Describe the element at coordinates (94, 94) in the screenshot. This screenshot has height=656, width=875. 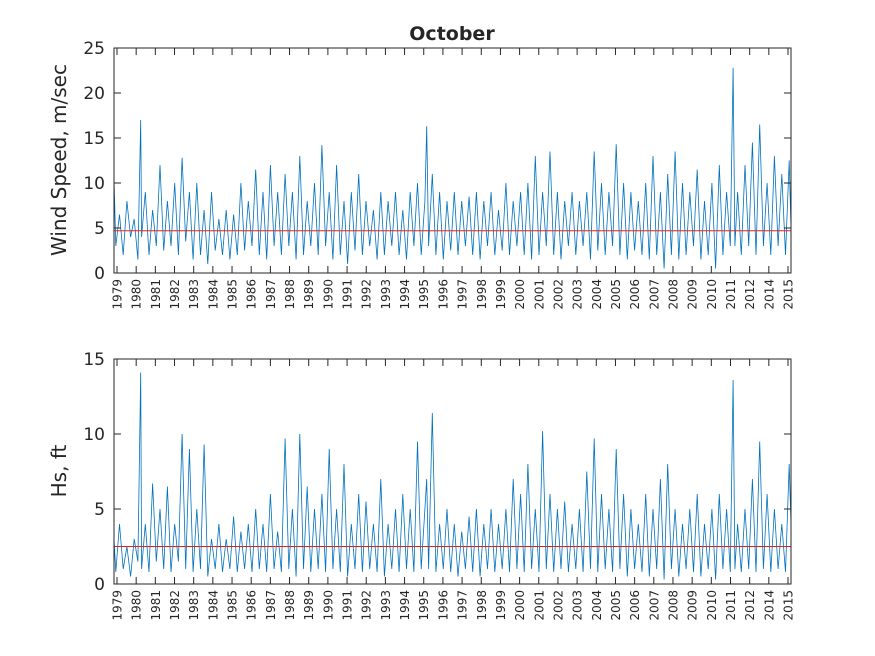
I see `y-tick-label: 20` at that location.